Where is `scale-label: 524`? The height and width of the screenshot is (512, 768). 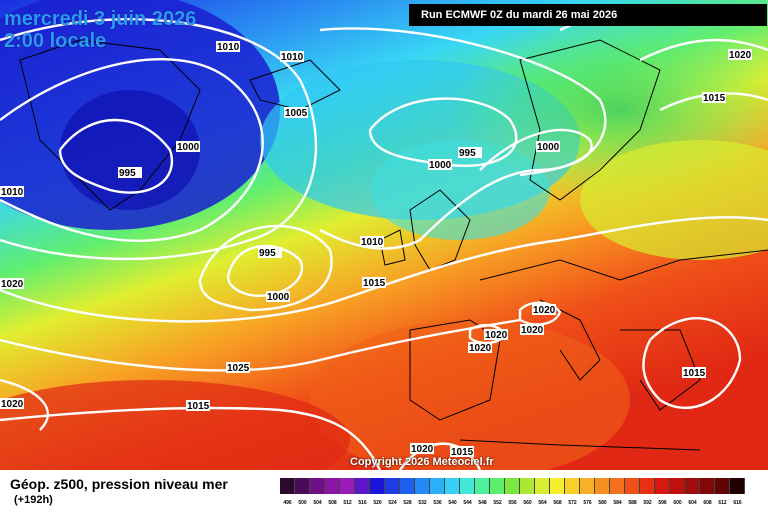
scale-label: 524 is located at coordinates (392, 503).